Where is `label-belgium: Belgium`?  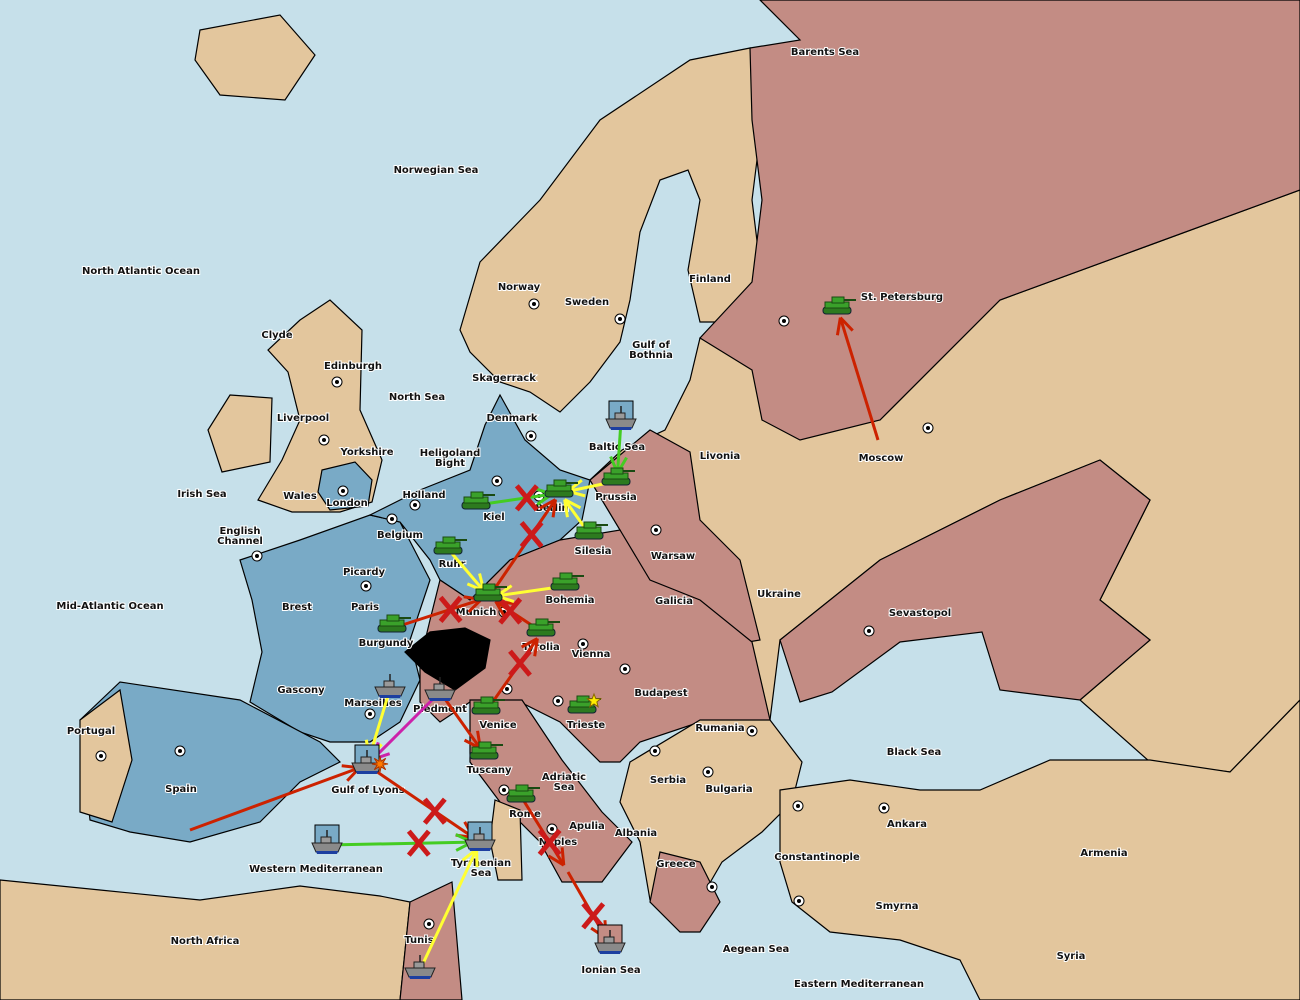
label-belgium: Belgium is located at coordinates (400, 535).